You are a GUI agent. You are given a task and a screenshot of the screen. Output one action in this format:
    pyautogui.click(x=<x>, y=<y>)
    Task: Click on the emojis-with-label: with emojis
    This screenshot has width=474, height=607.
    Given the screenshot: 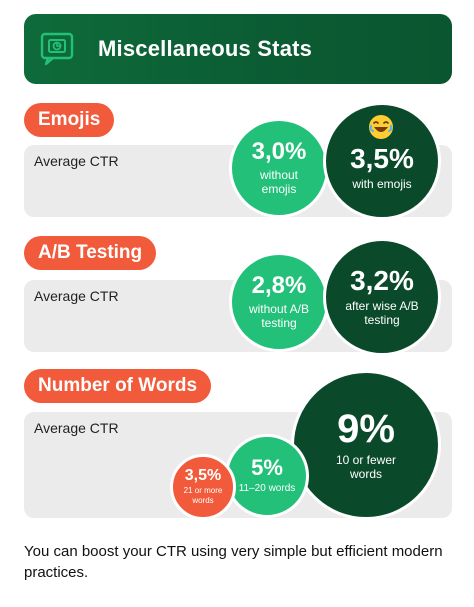 What is the action you would take?
    pyautogui.click(x=382, y=183)
    